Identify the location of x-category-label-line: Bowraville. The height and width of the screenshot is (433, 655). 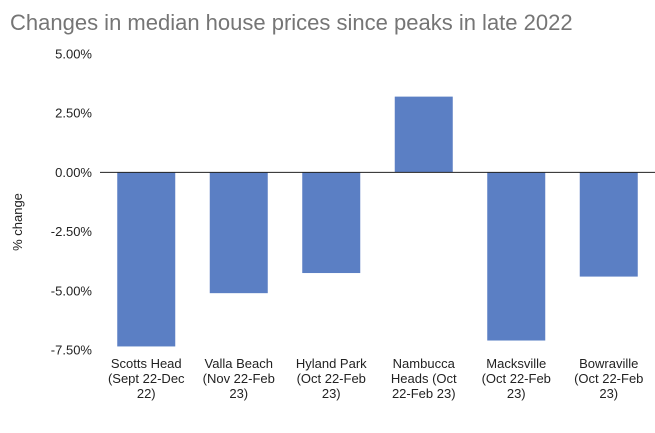
(608, 363).